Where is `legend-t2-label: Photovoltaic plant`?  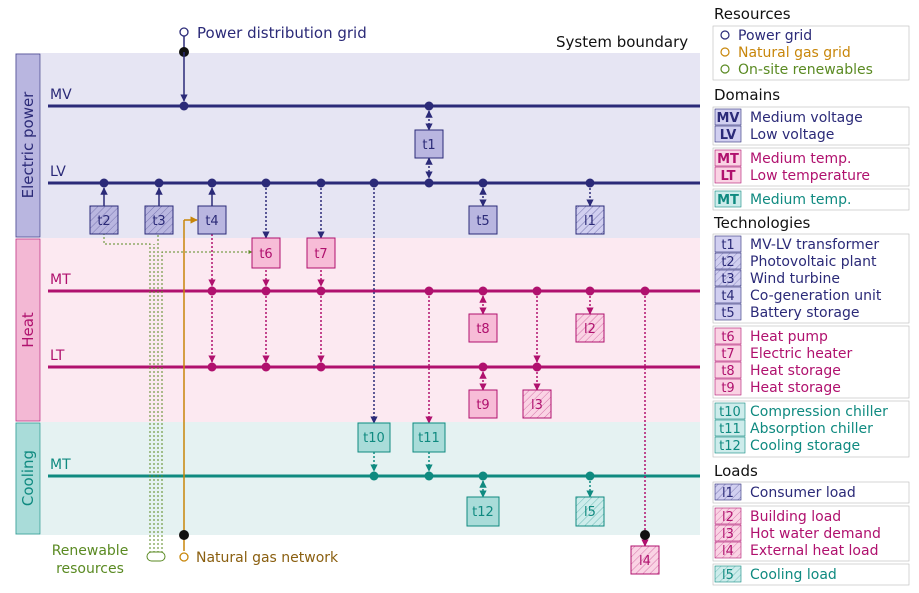
legend-t2-label: Photovoltaic plant is located at coordinates (813, 262).